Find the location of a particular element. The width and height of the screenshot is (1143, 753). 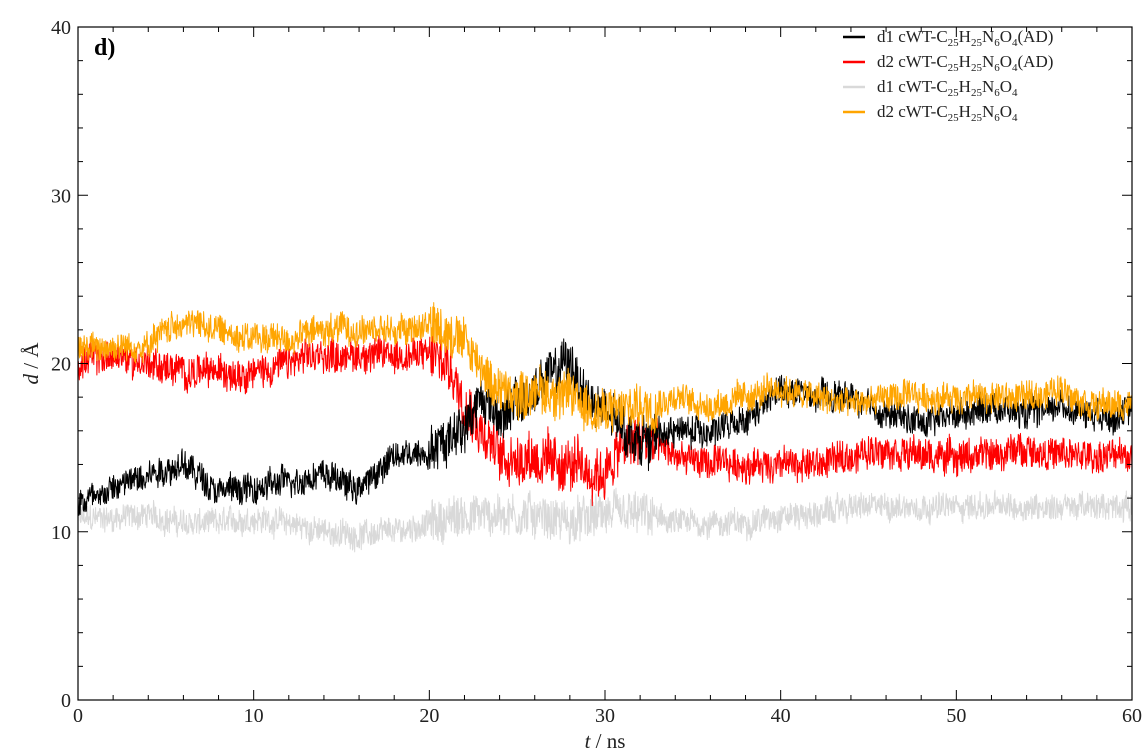

y-tick-label: 0 is located at coordinates (66, 701).